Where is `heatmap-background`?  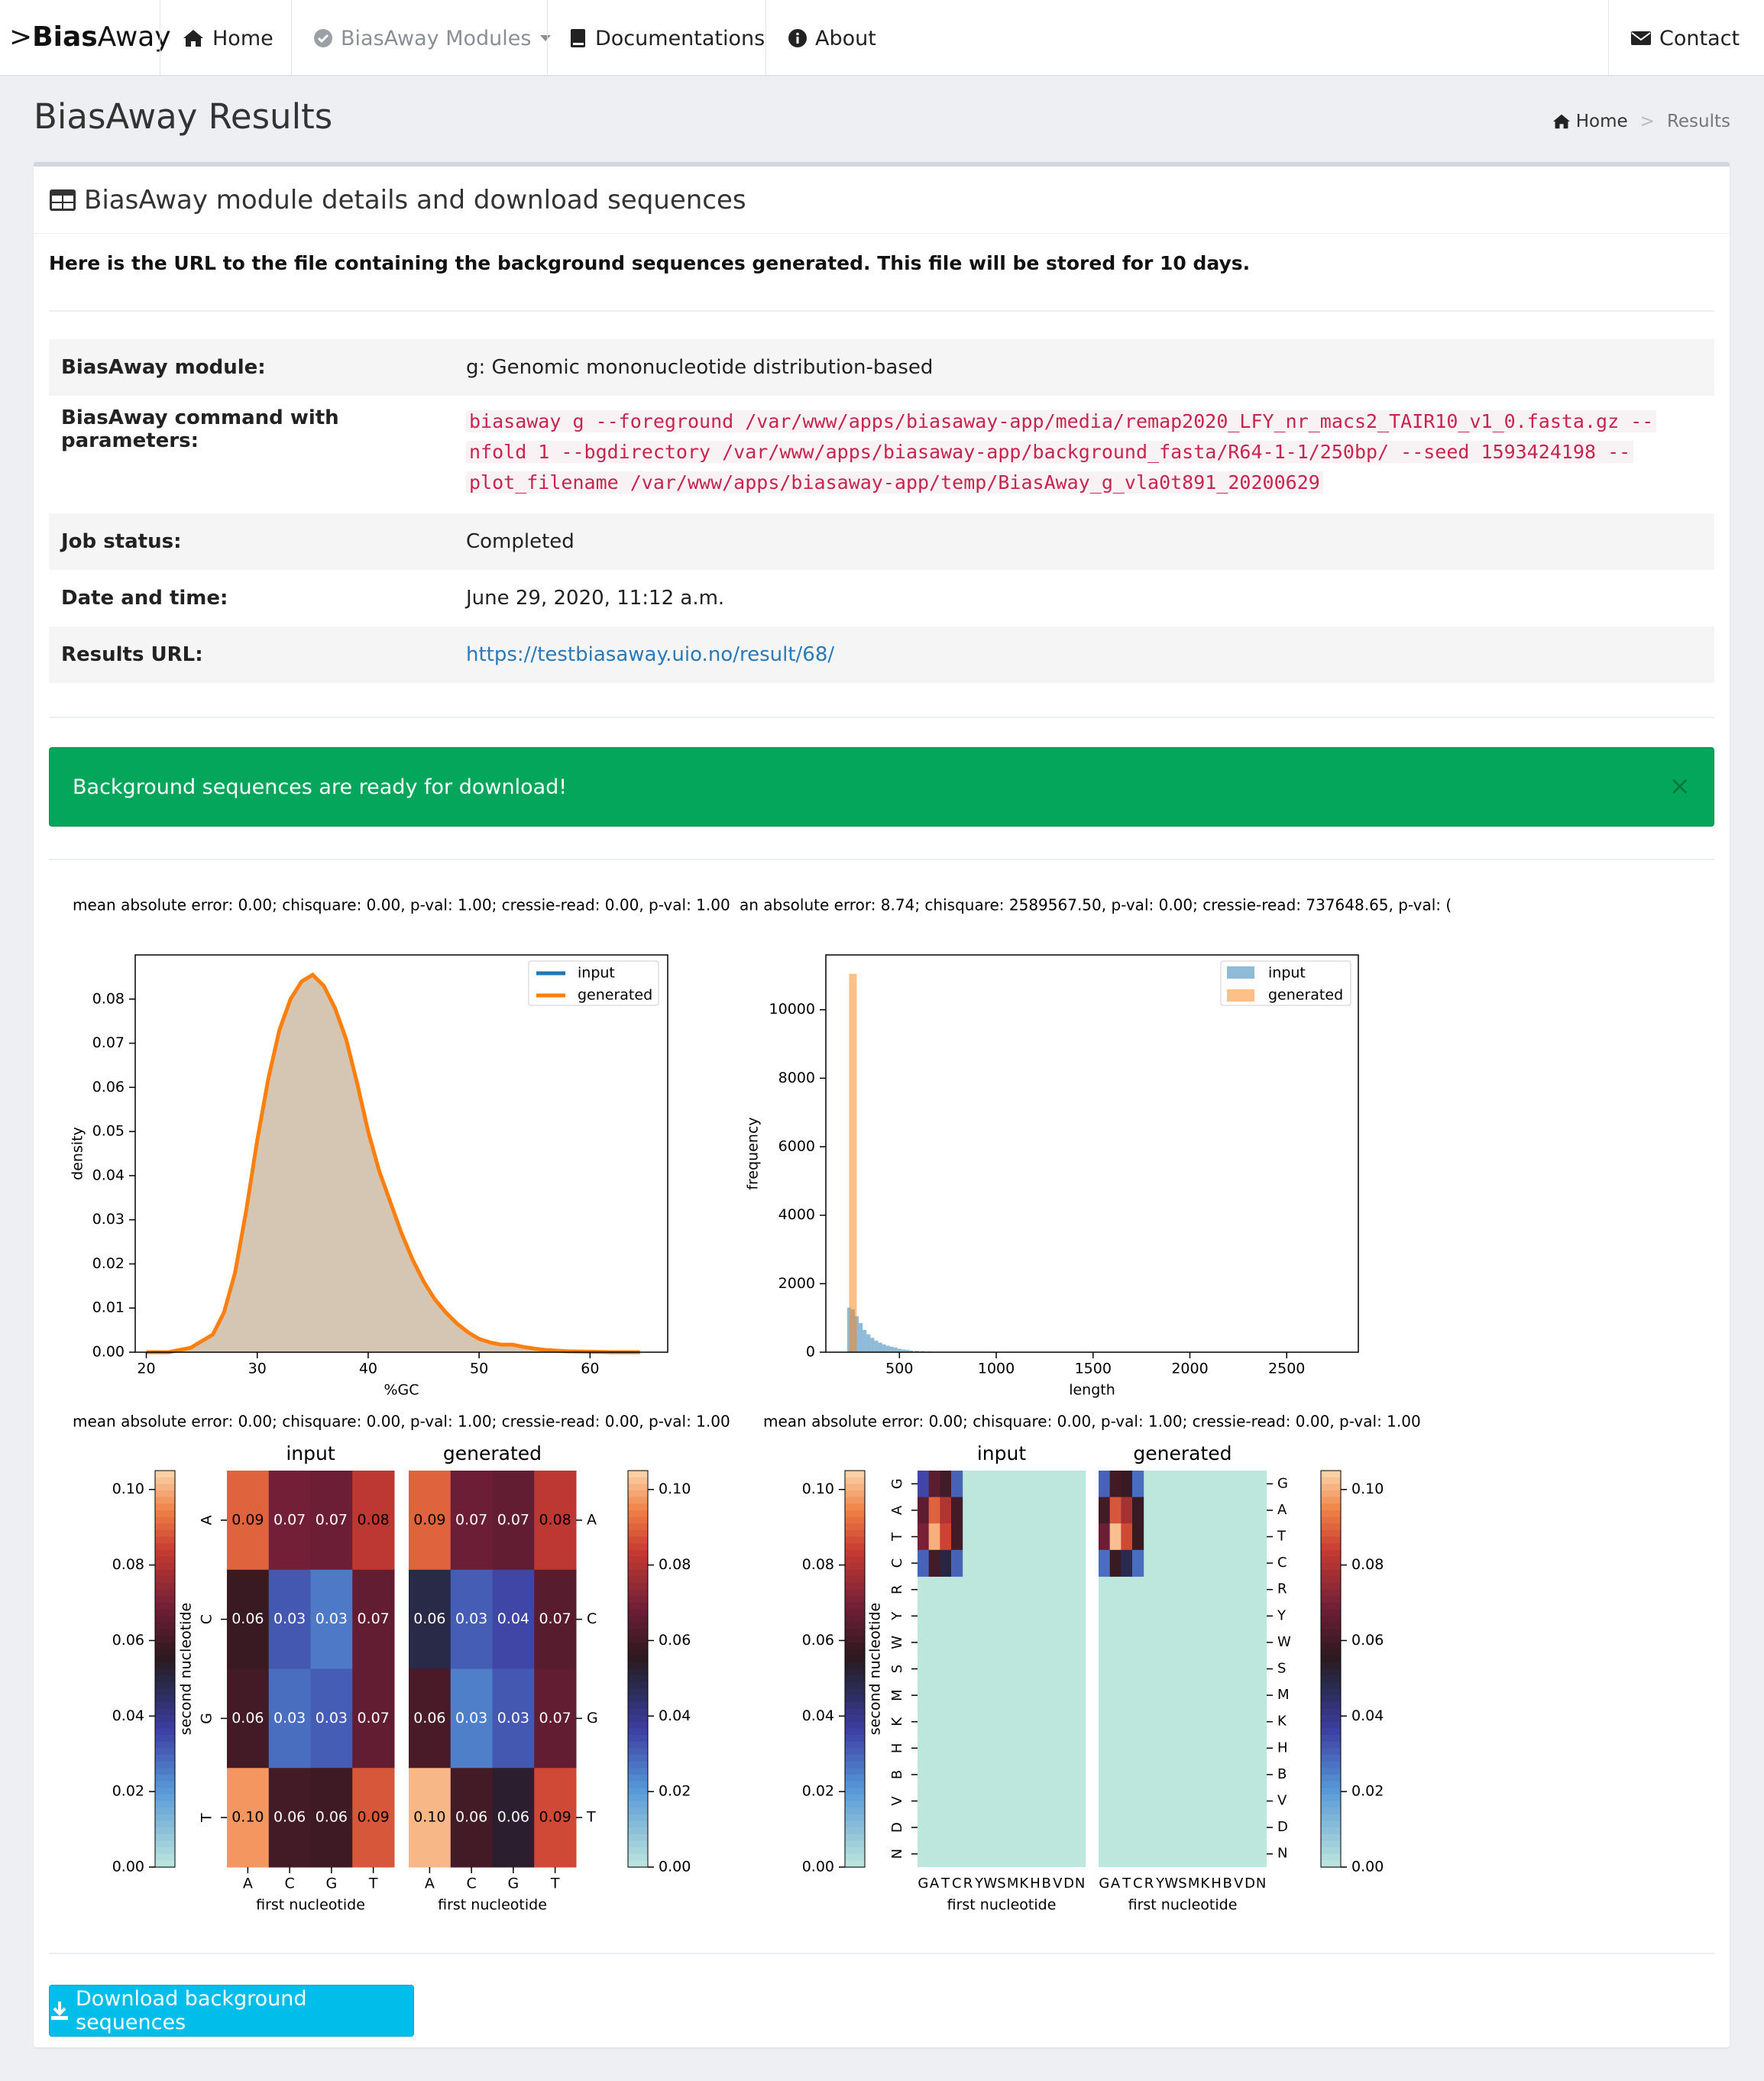 heatmap-background is located at coordinates (1183, 1669).